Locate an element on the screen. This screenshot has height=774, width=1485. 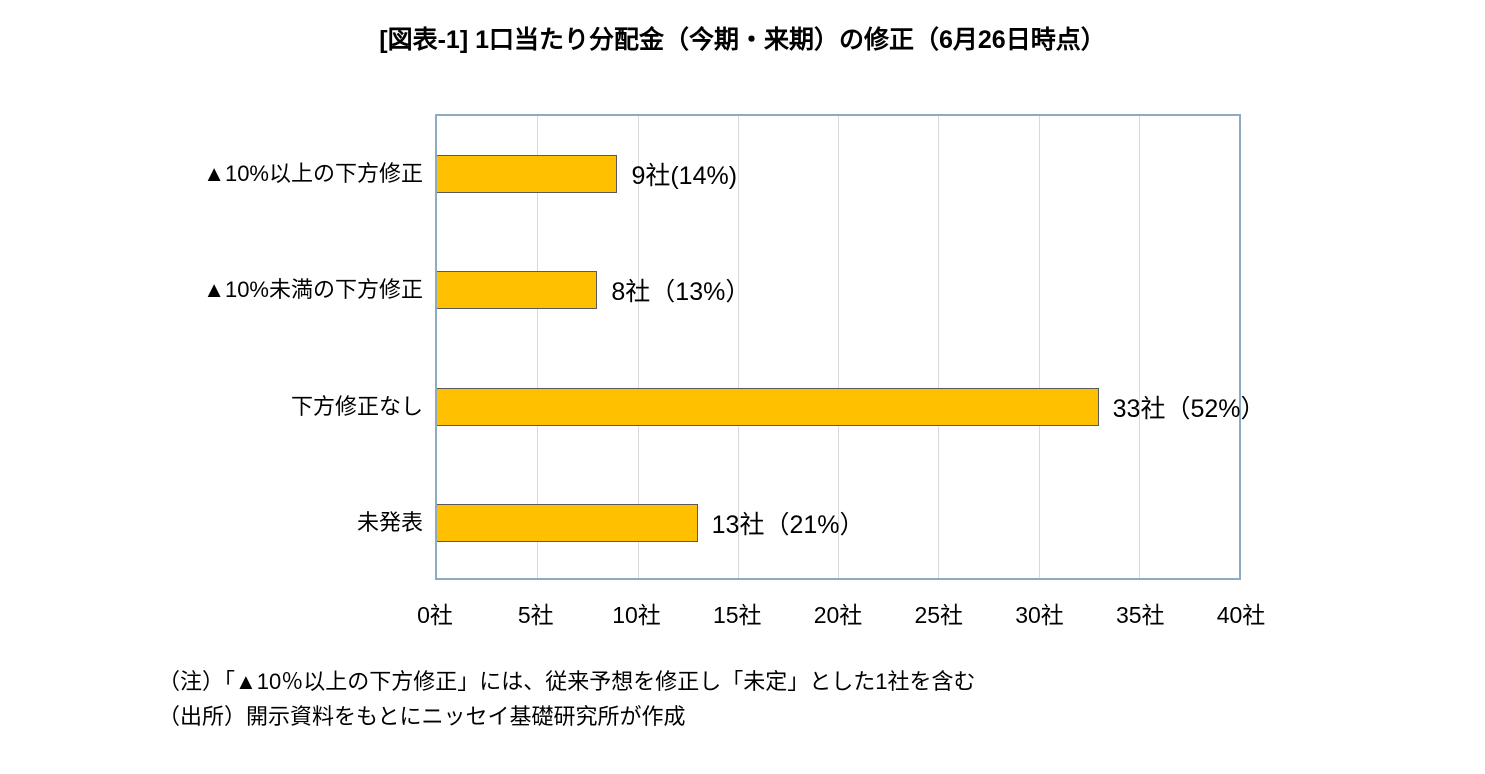
chart-title: [図表-1] 1口当たり分配金（今期・来期）の修正（6月26日時点） is located at coordinates (742, 40).